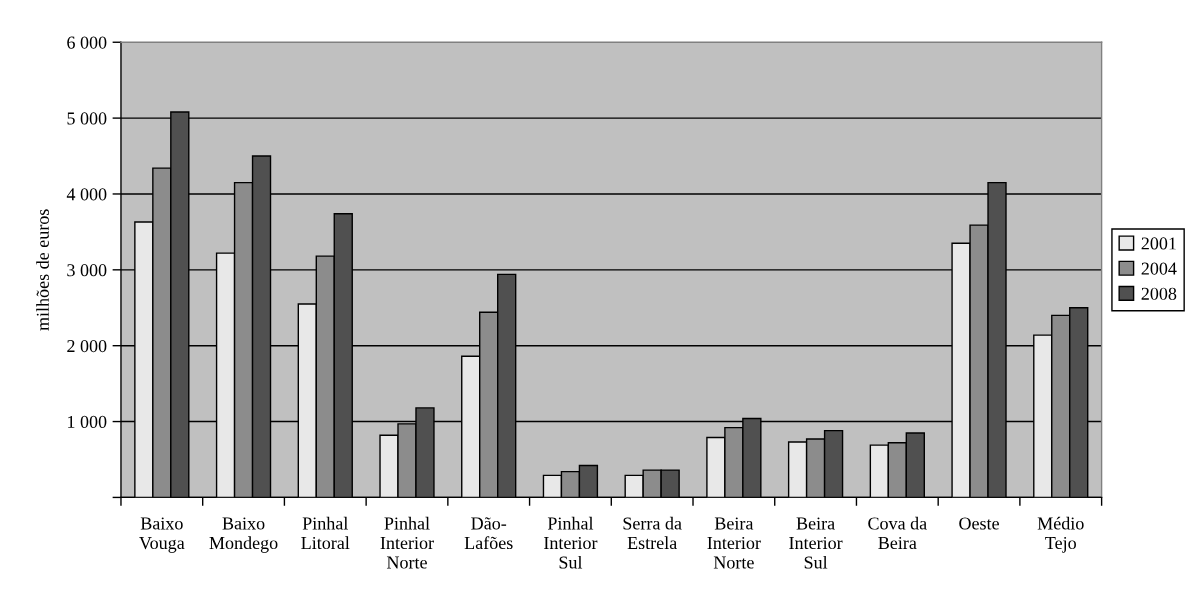 The height and width of the screenshot is (595, 1193). I want to click on x-tick-label: Baixo Vouga, so click(162, 535).